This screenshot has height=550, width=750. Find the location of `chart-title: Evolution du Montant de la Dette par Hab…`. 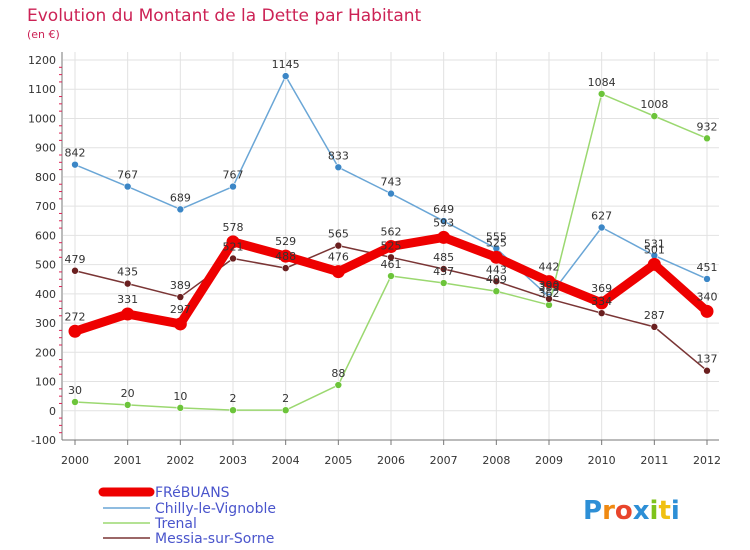

chart-title: Evolution du Montant de la Dette par Hab… is located at coordinates (224, 16).